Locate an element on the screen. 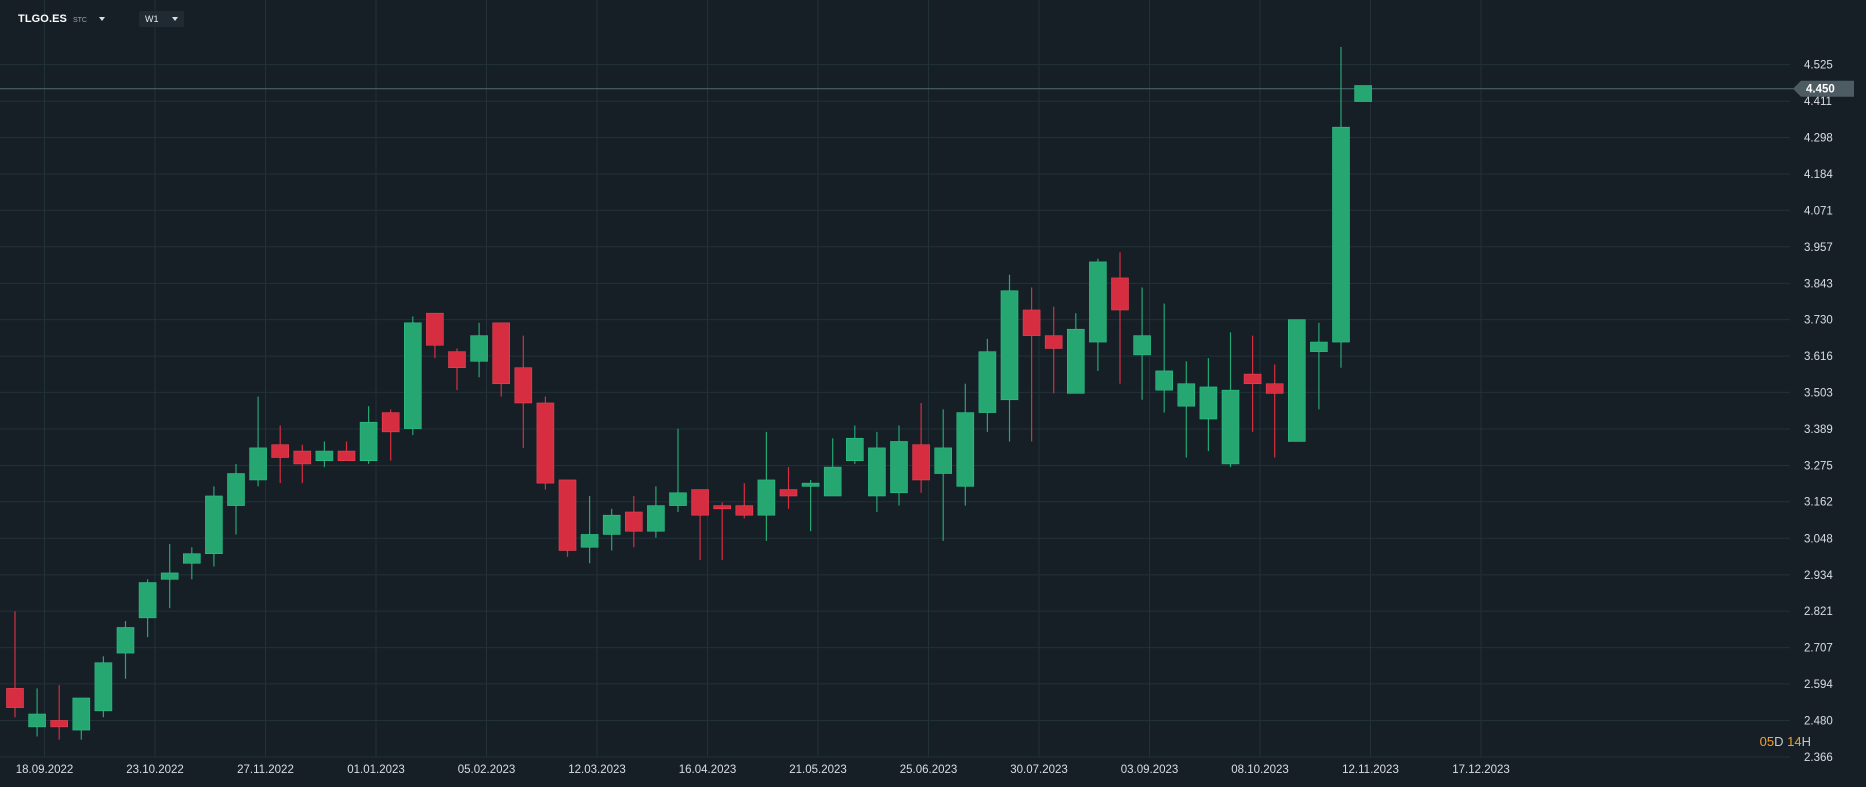 Image resolution: width=1866 pixels, height=787 pixels. y-tick-label: 2.934 is located at coordinates (1818, 576).